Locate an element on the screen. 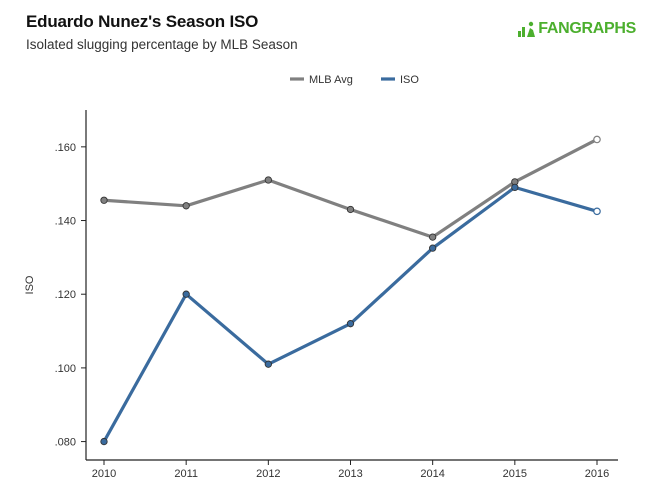  x-tick-label: 2013 is located at coordinates (350, 474).